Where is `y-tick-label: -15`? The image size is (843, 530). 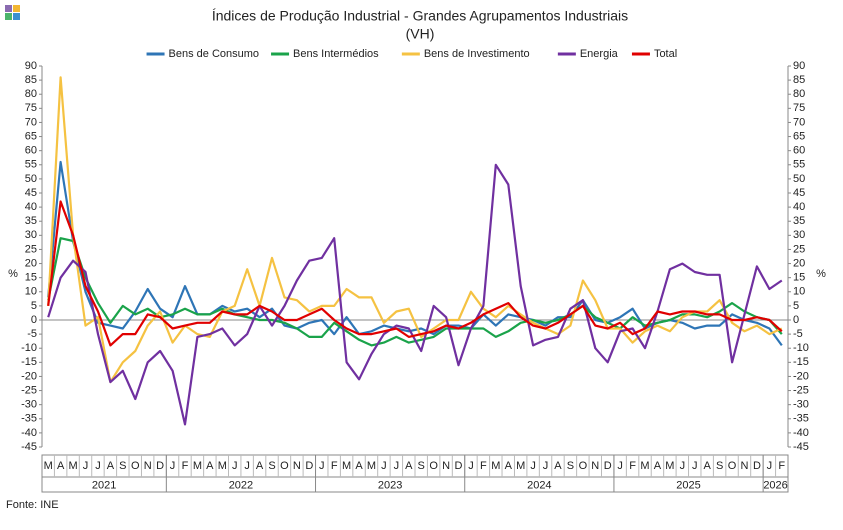 y-tick-label: -15 is located at coordinates (29, 362).